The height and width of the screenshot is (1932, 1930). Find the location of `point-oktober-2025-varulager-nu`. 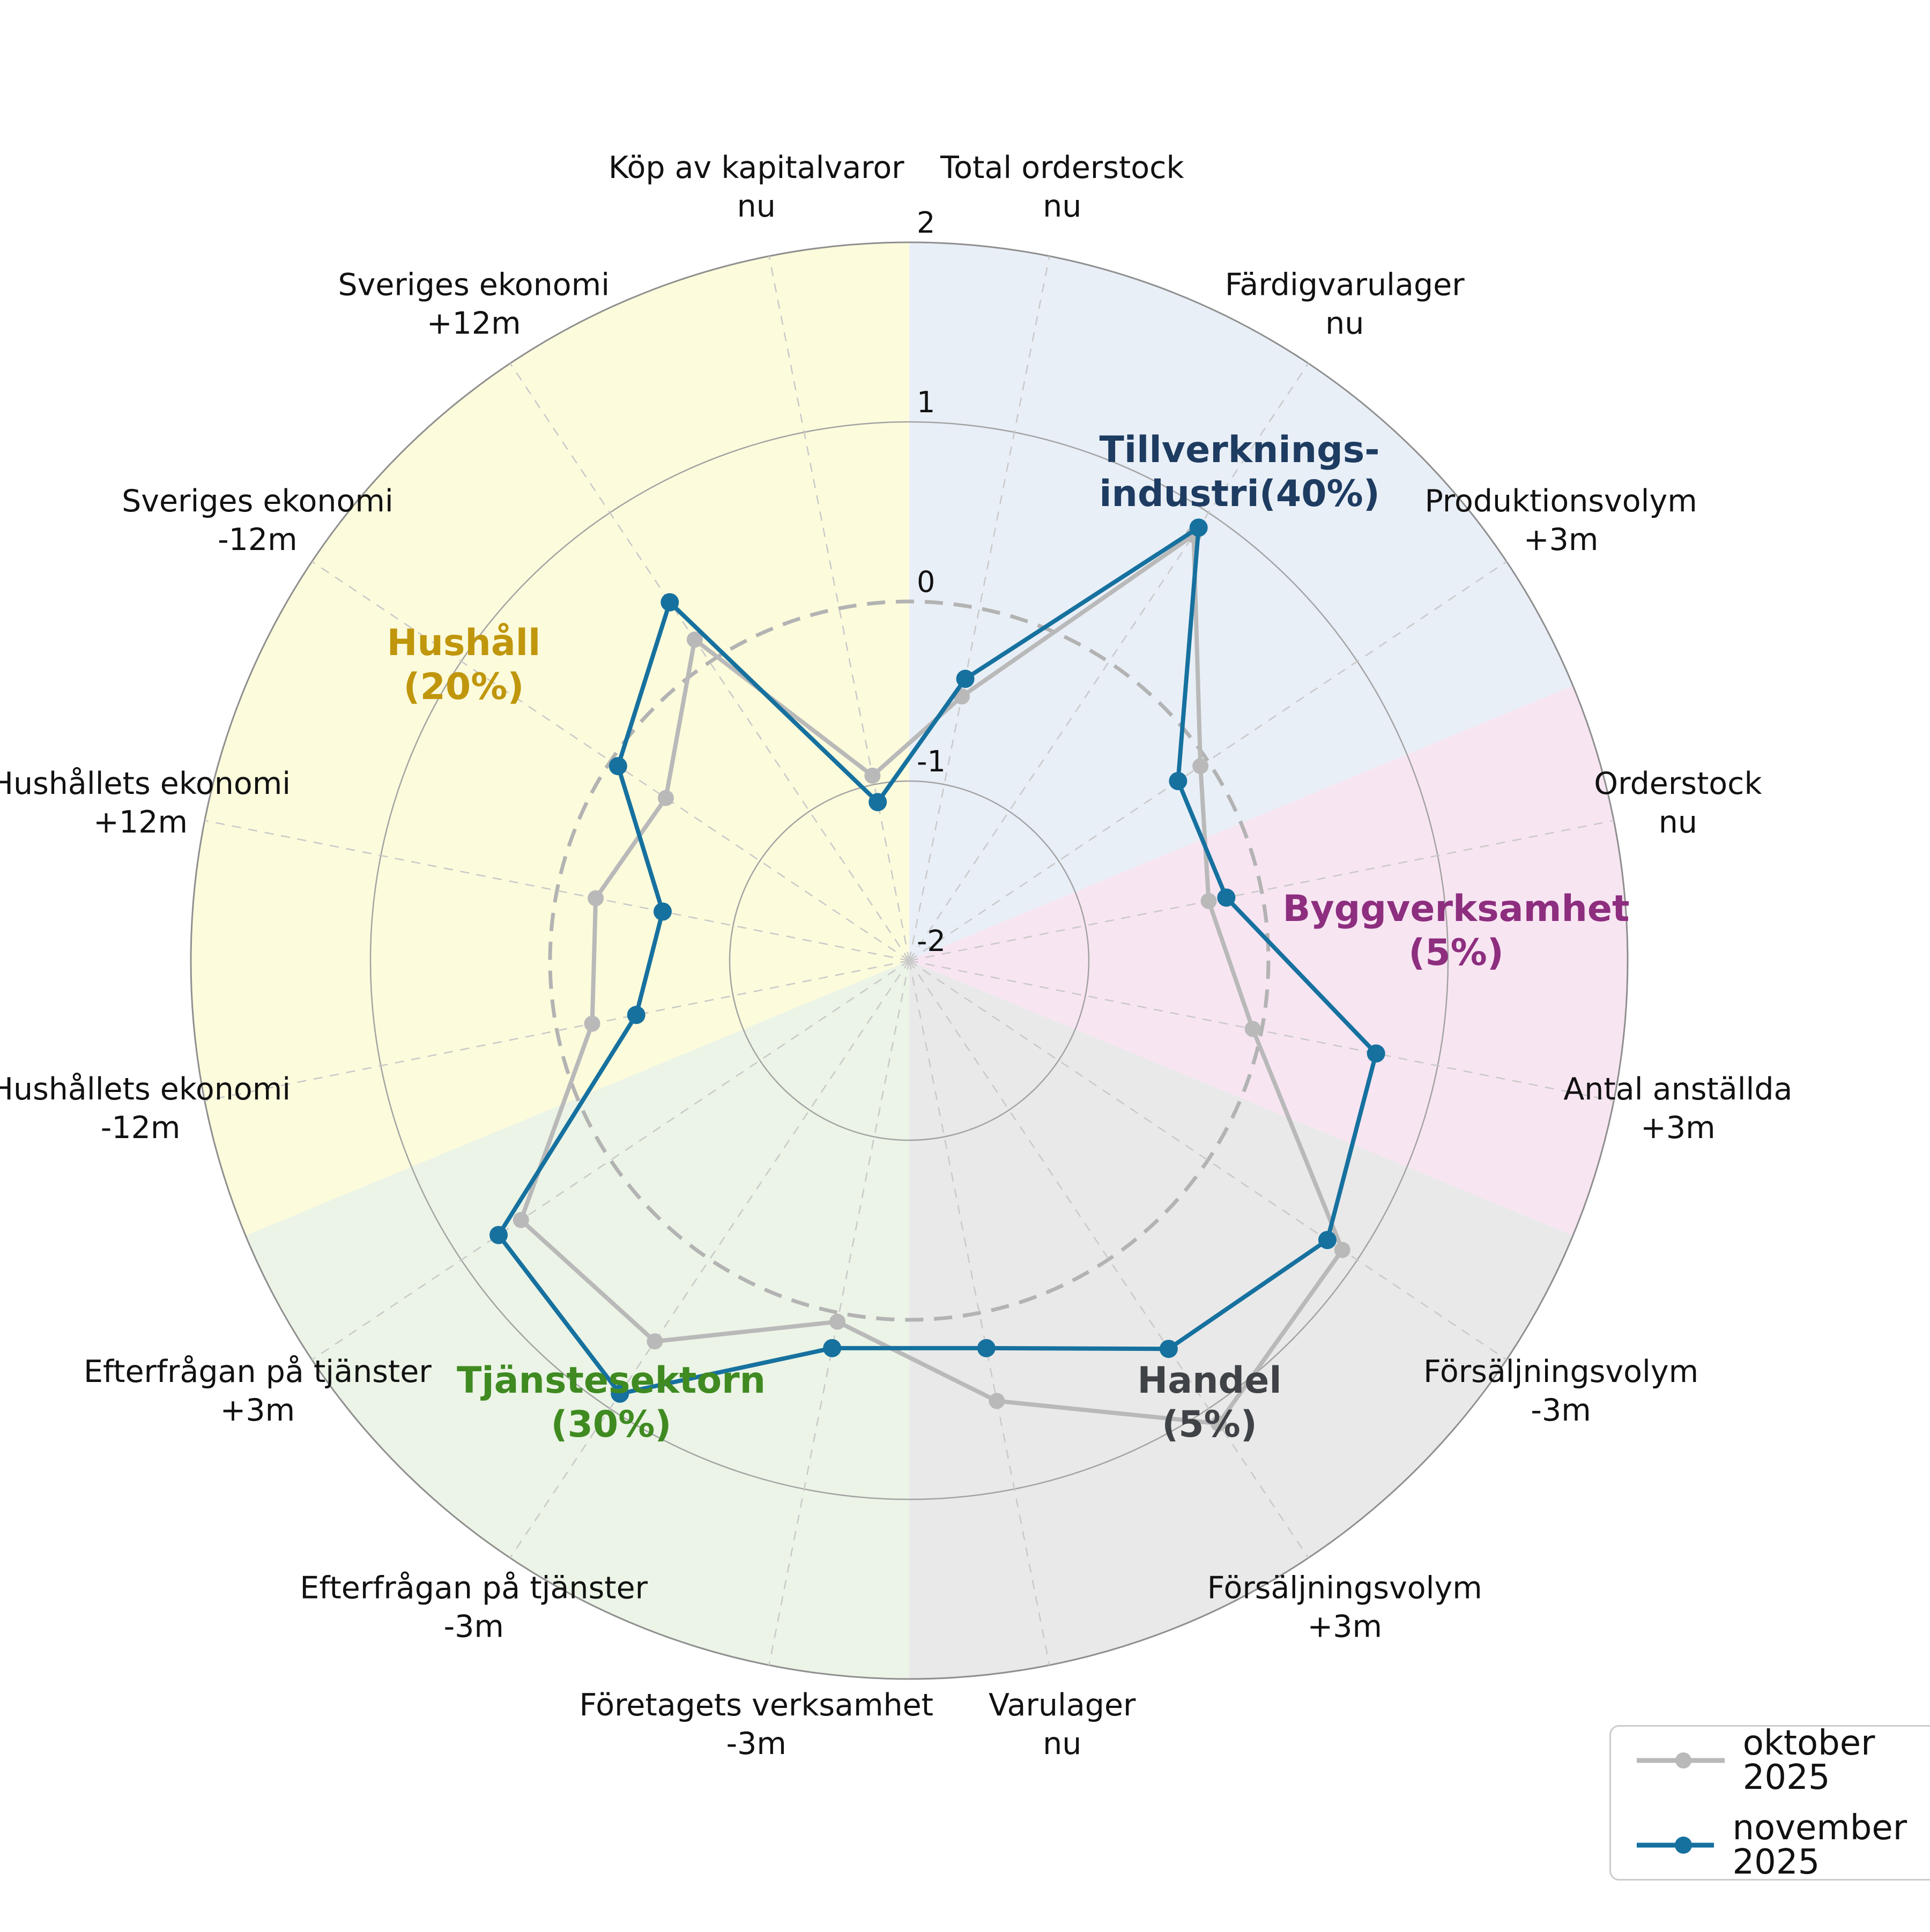

point-oktober-2025-varulager-nu is located at coordinates (997, 1401).